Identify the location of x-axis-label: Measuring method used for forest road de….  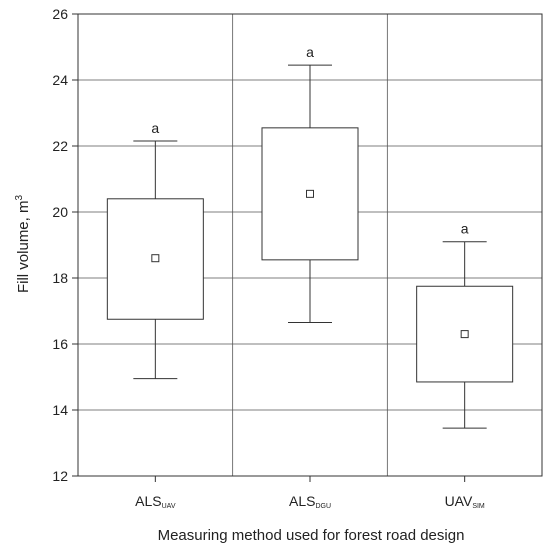
(311, 535).